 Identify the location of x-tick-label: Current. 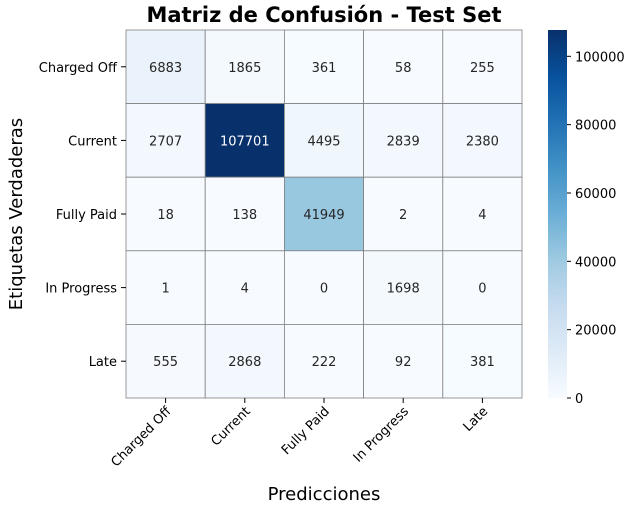
(230, 426).